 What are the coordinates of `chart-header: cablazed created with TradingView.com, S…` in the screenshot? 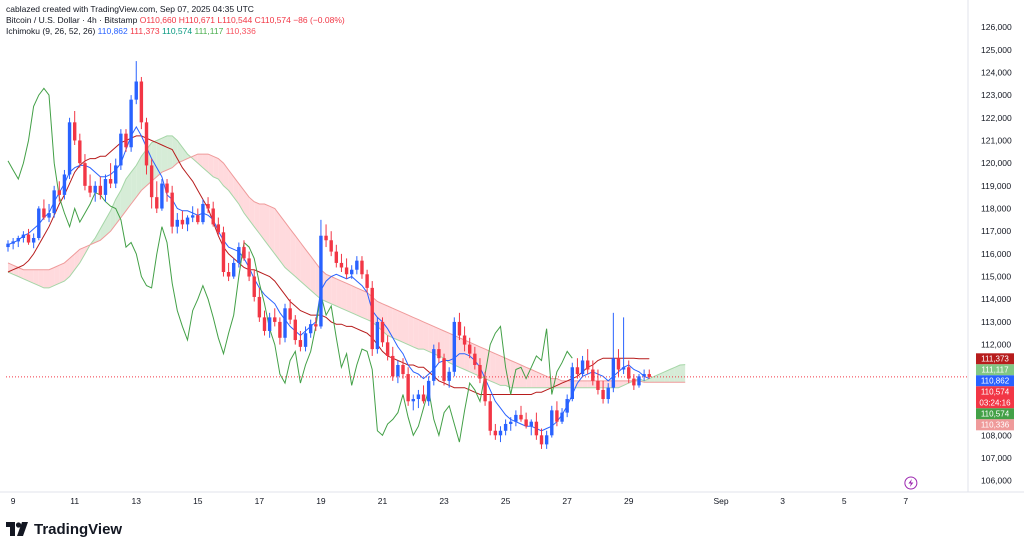 It's located at (175, 20).